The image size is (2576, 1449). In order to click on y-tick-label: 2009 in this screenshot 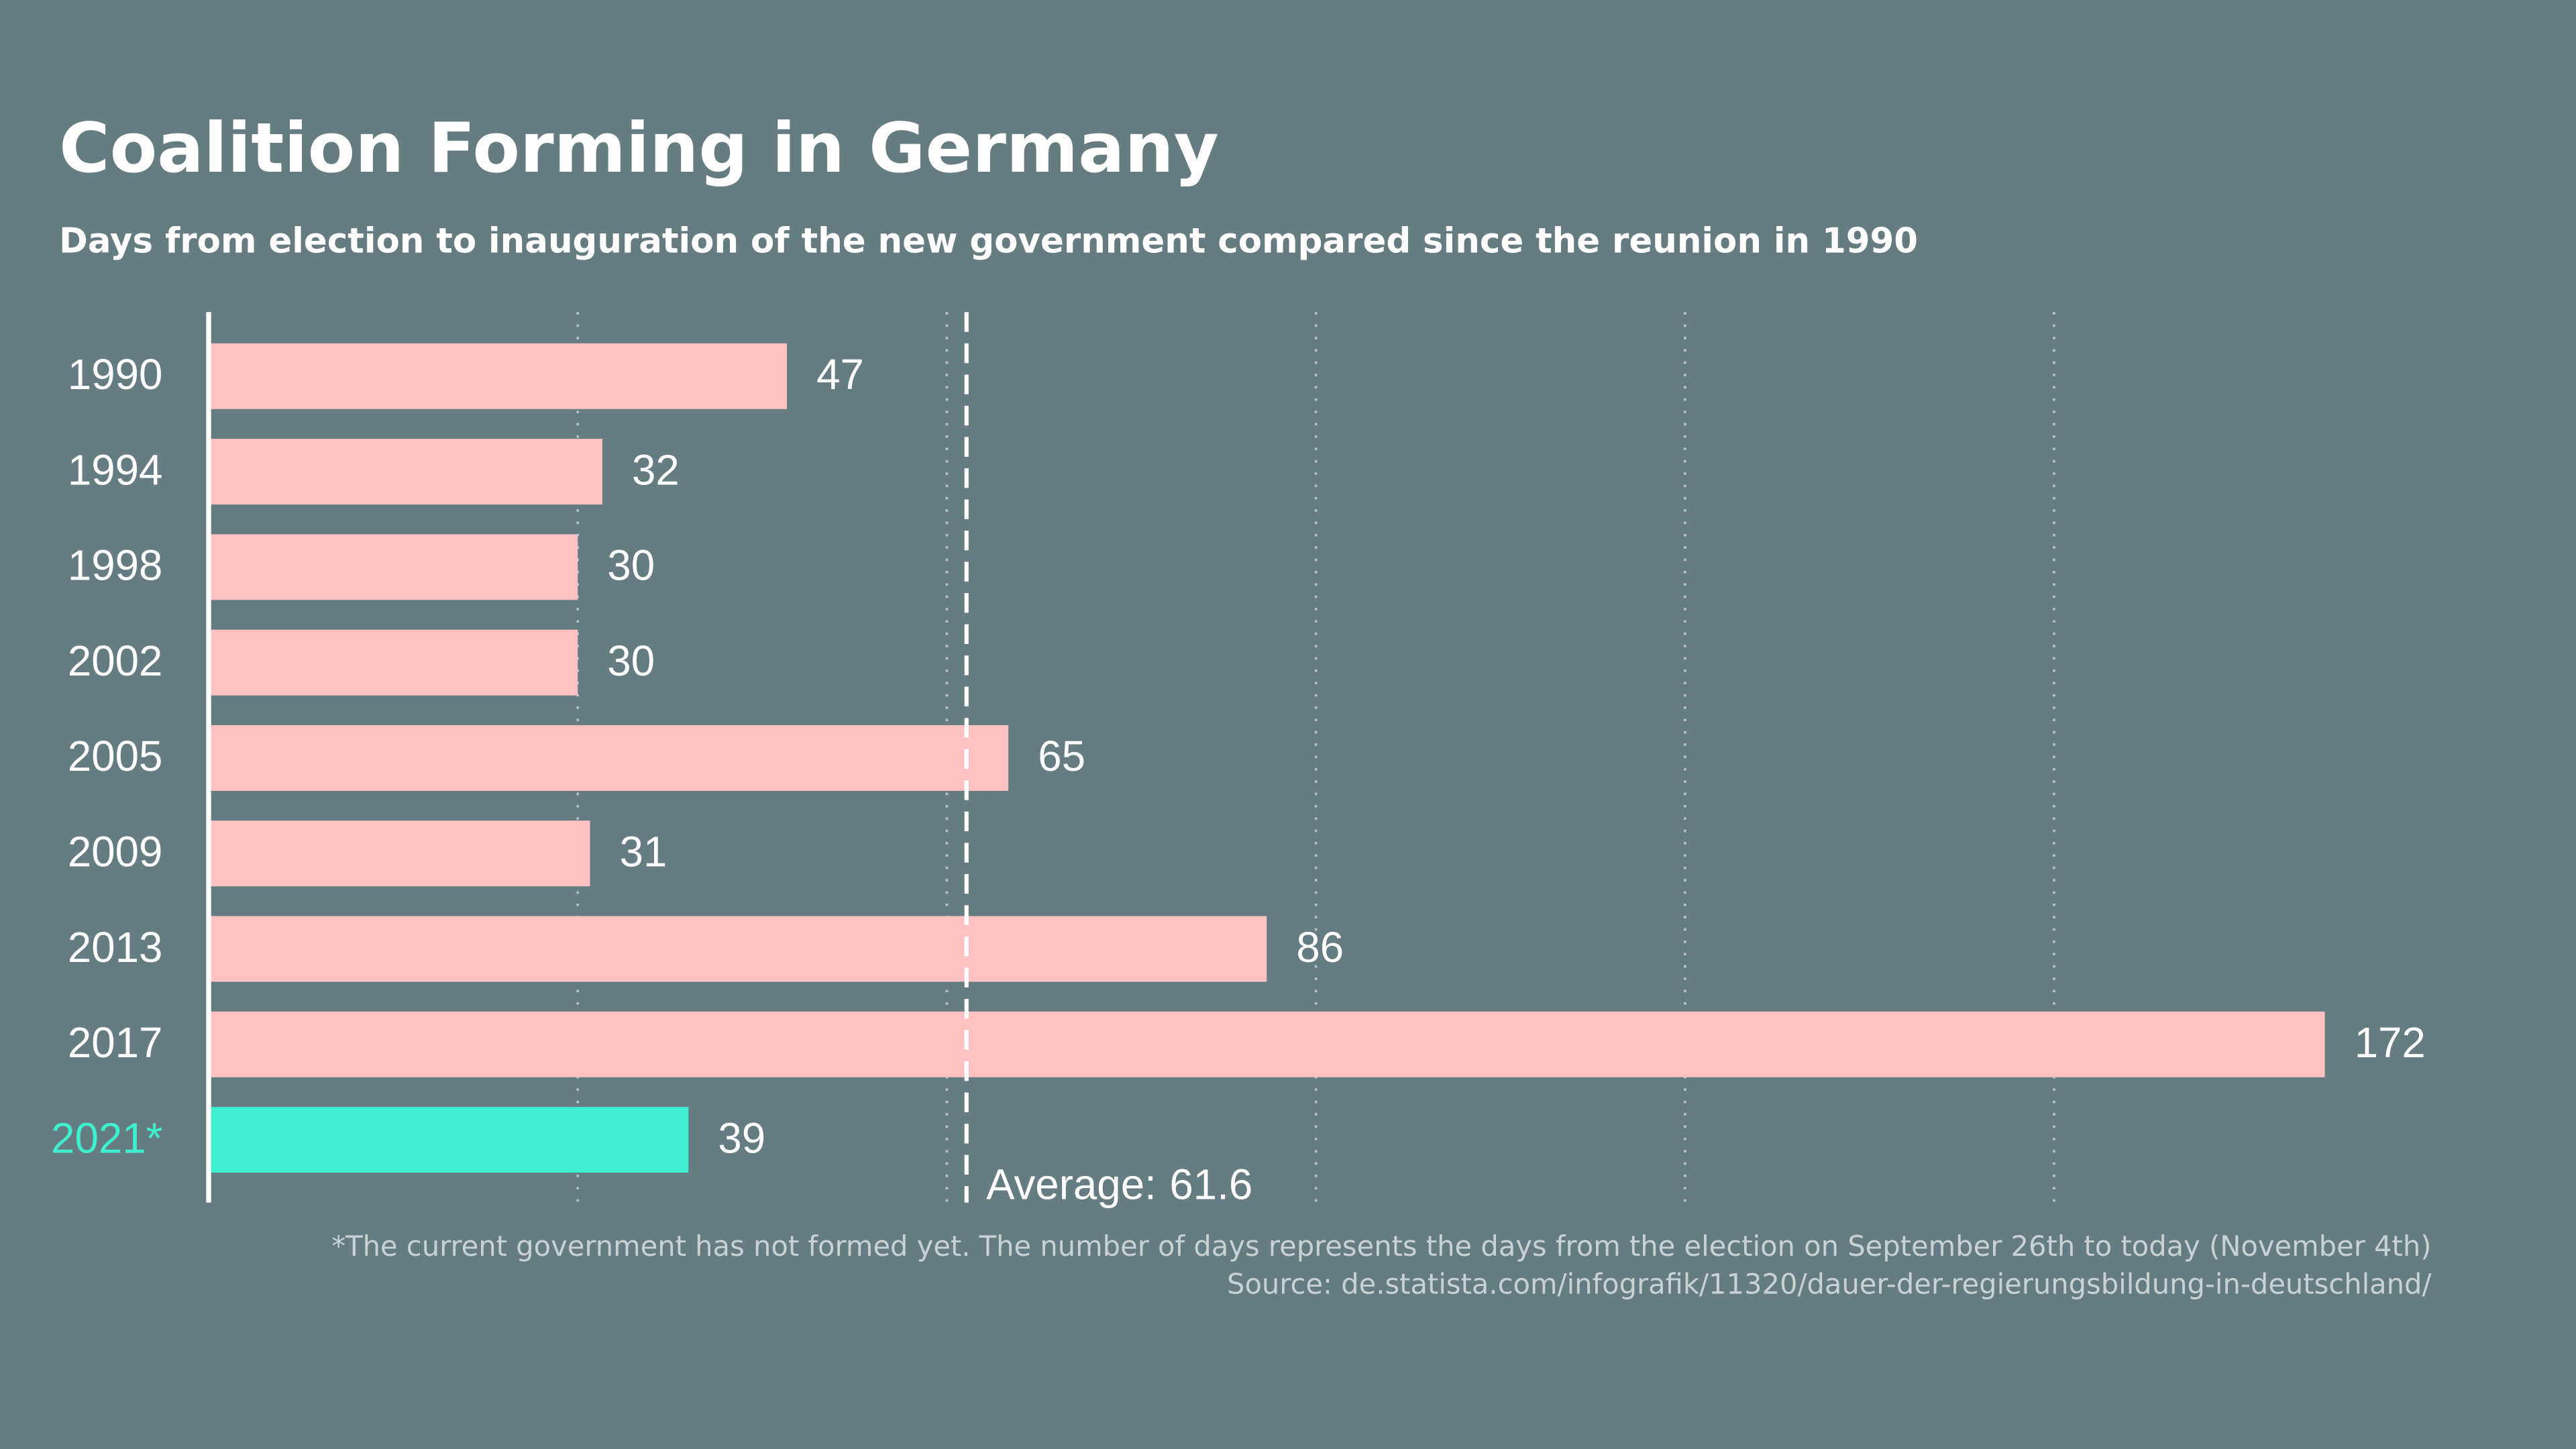, I will do `click(115, 852)`.